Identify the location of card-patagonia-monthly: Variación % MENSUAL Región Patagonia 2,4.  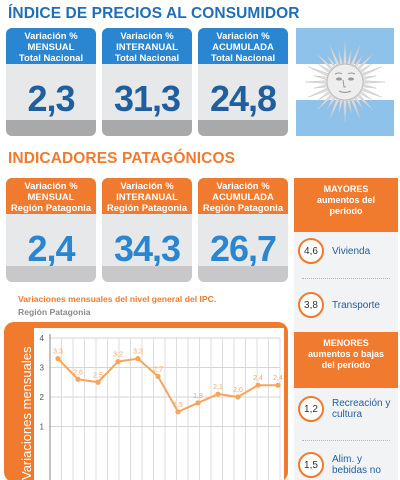
(51, 230).